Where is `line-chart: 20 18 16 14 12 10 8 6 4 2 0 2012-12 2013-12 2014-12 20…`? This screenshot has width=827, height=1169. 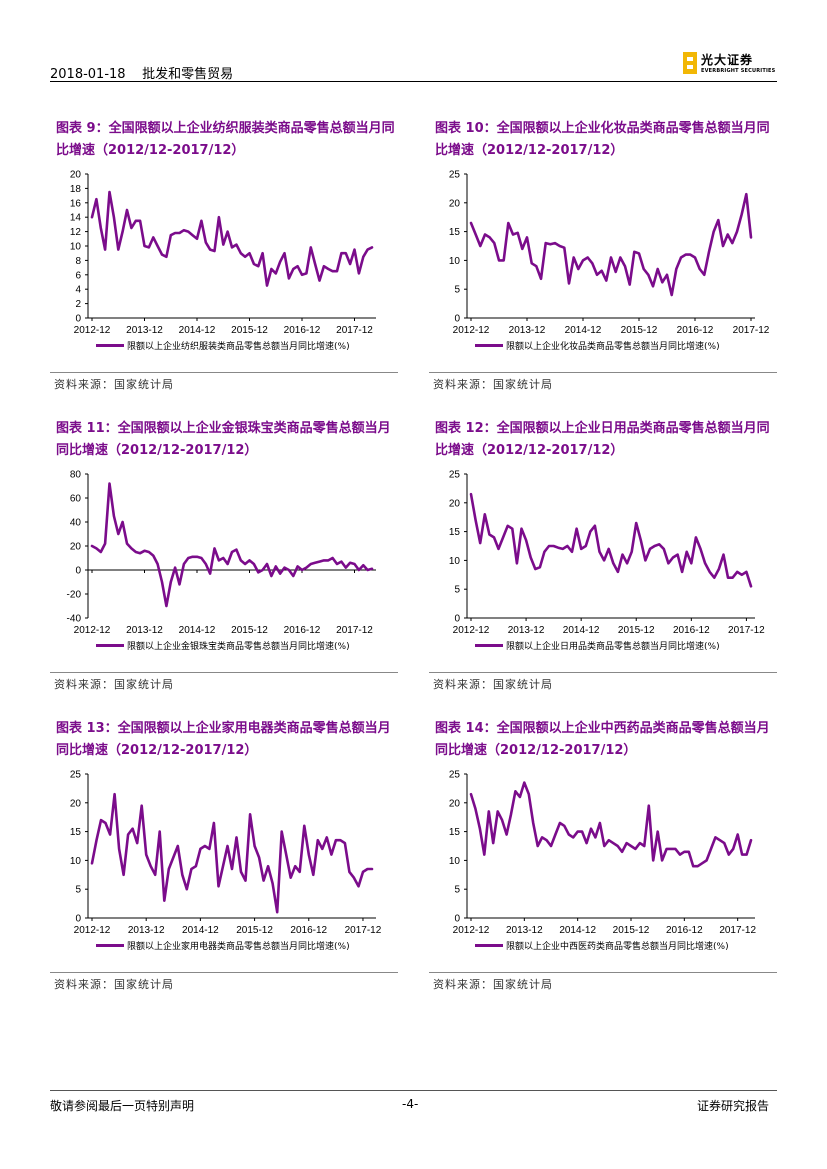 line-chart: 20 18 16 14 12 10 8 6 4 2 0 2012-12 2013-12 2014-12 20… is located at coordinates (224, 266).